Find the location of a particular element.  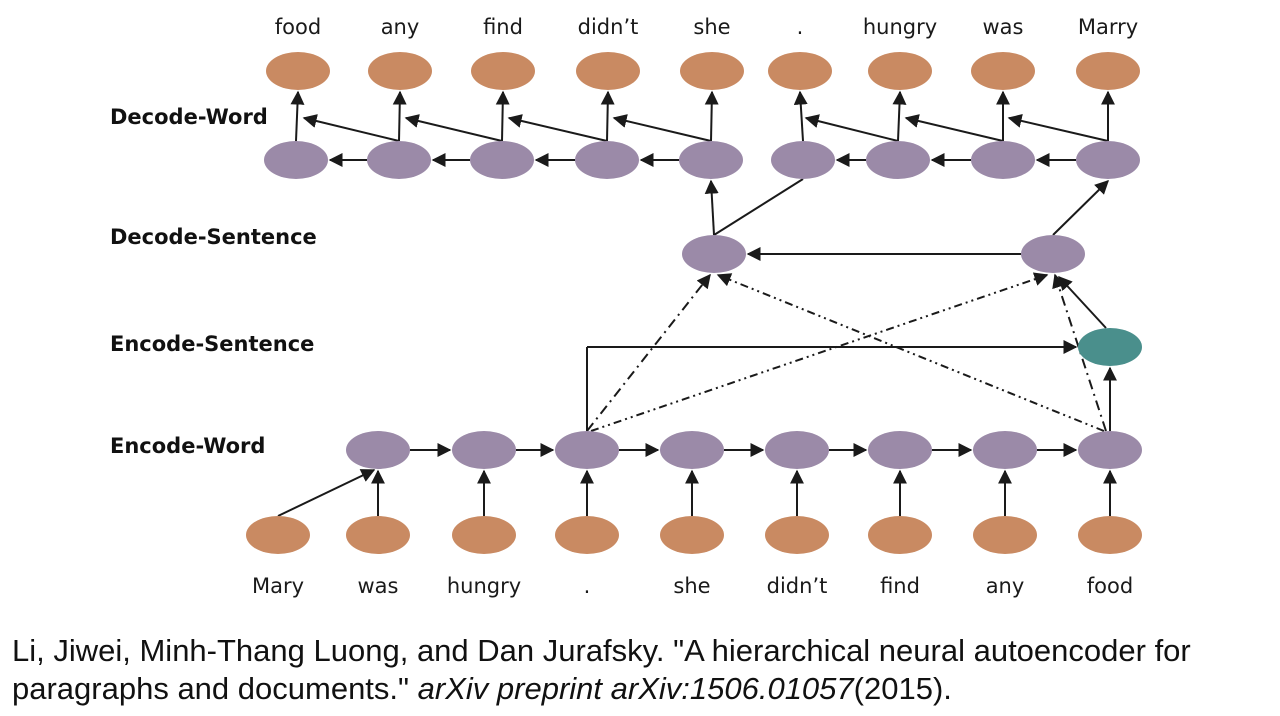

row-label-decode-sentence: Decode-Sentence is located at coordinates (213, 237).